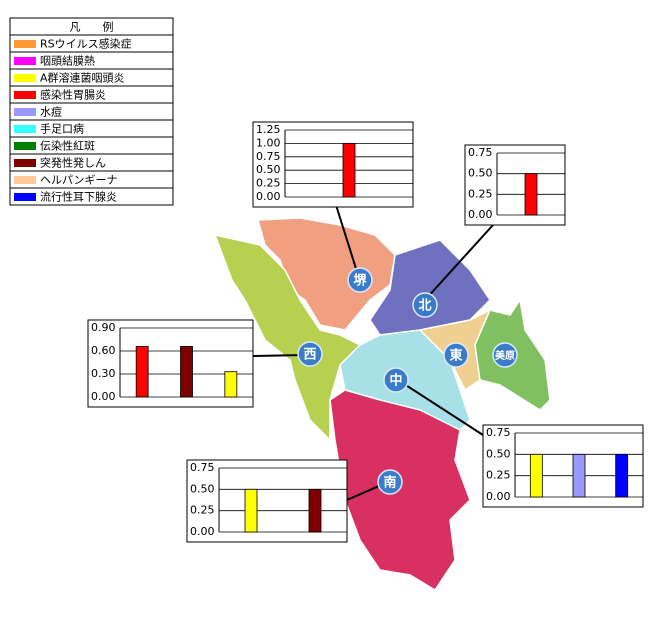  What do you see at coordinates (79, 180) in the screenshot?
I see `legend-label: ヘルパンギーナ` at bounding box center [79, 180].